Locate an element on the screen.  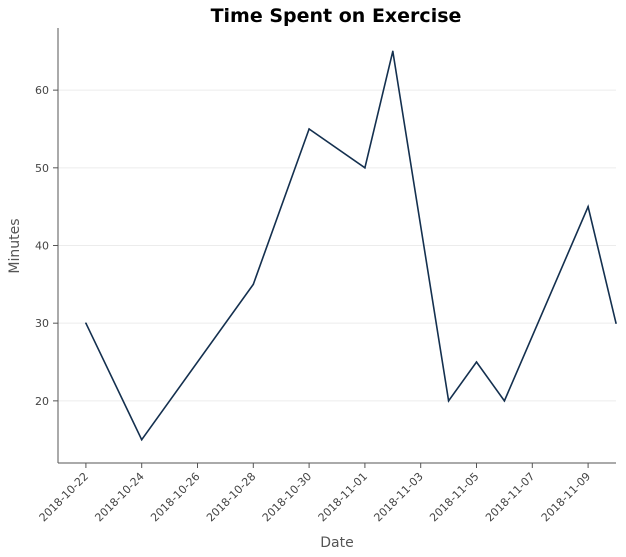
chart-title: Time Spent on Exercise is located at coordinates (336, 16).